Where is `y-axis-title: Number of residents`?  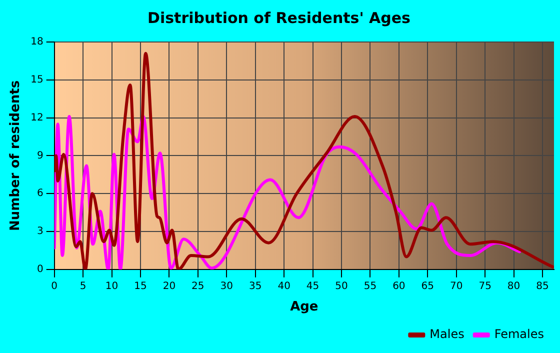
y-axis-title: Number of residents is located at coordinates (16, 156).